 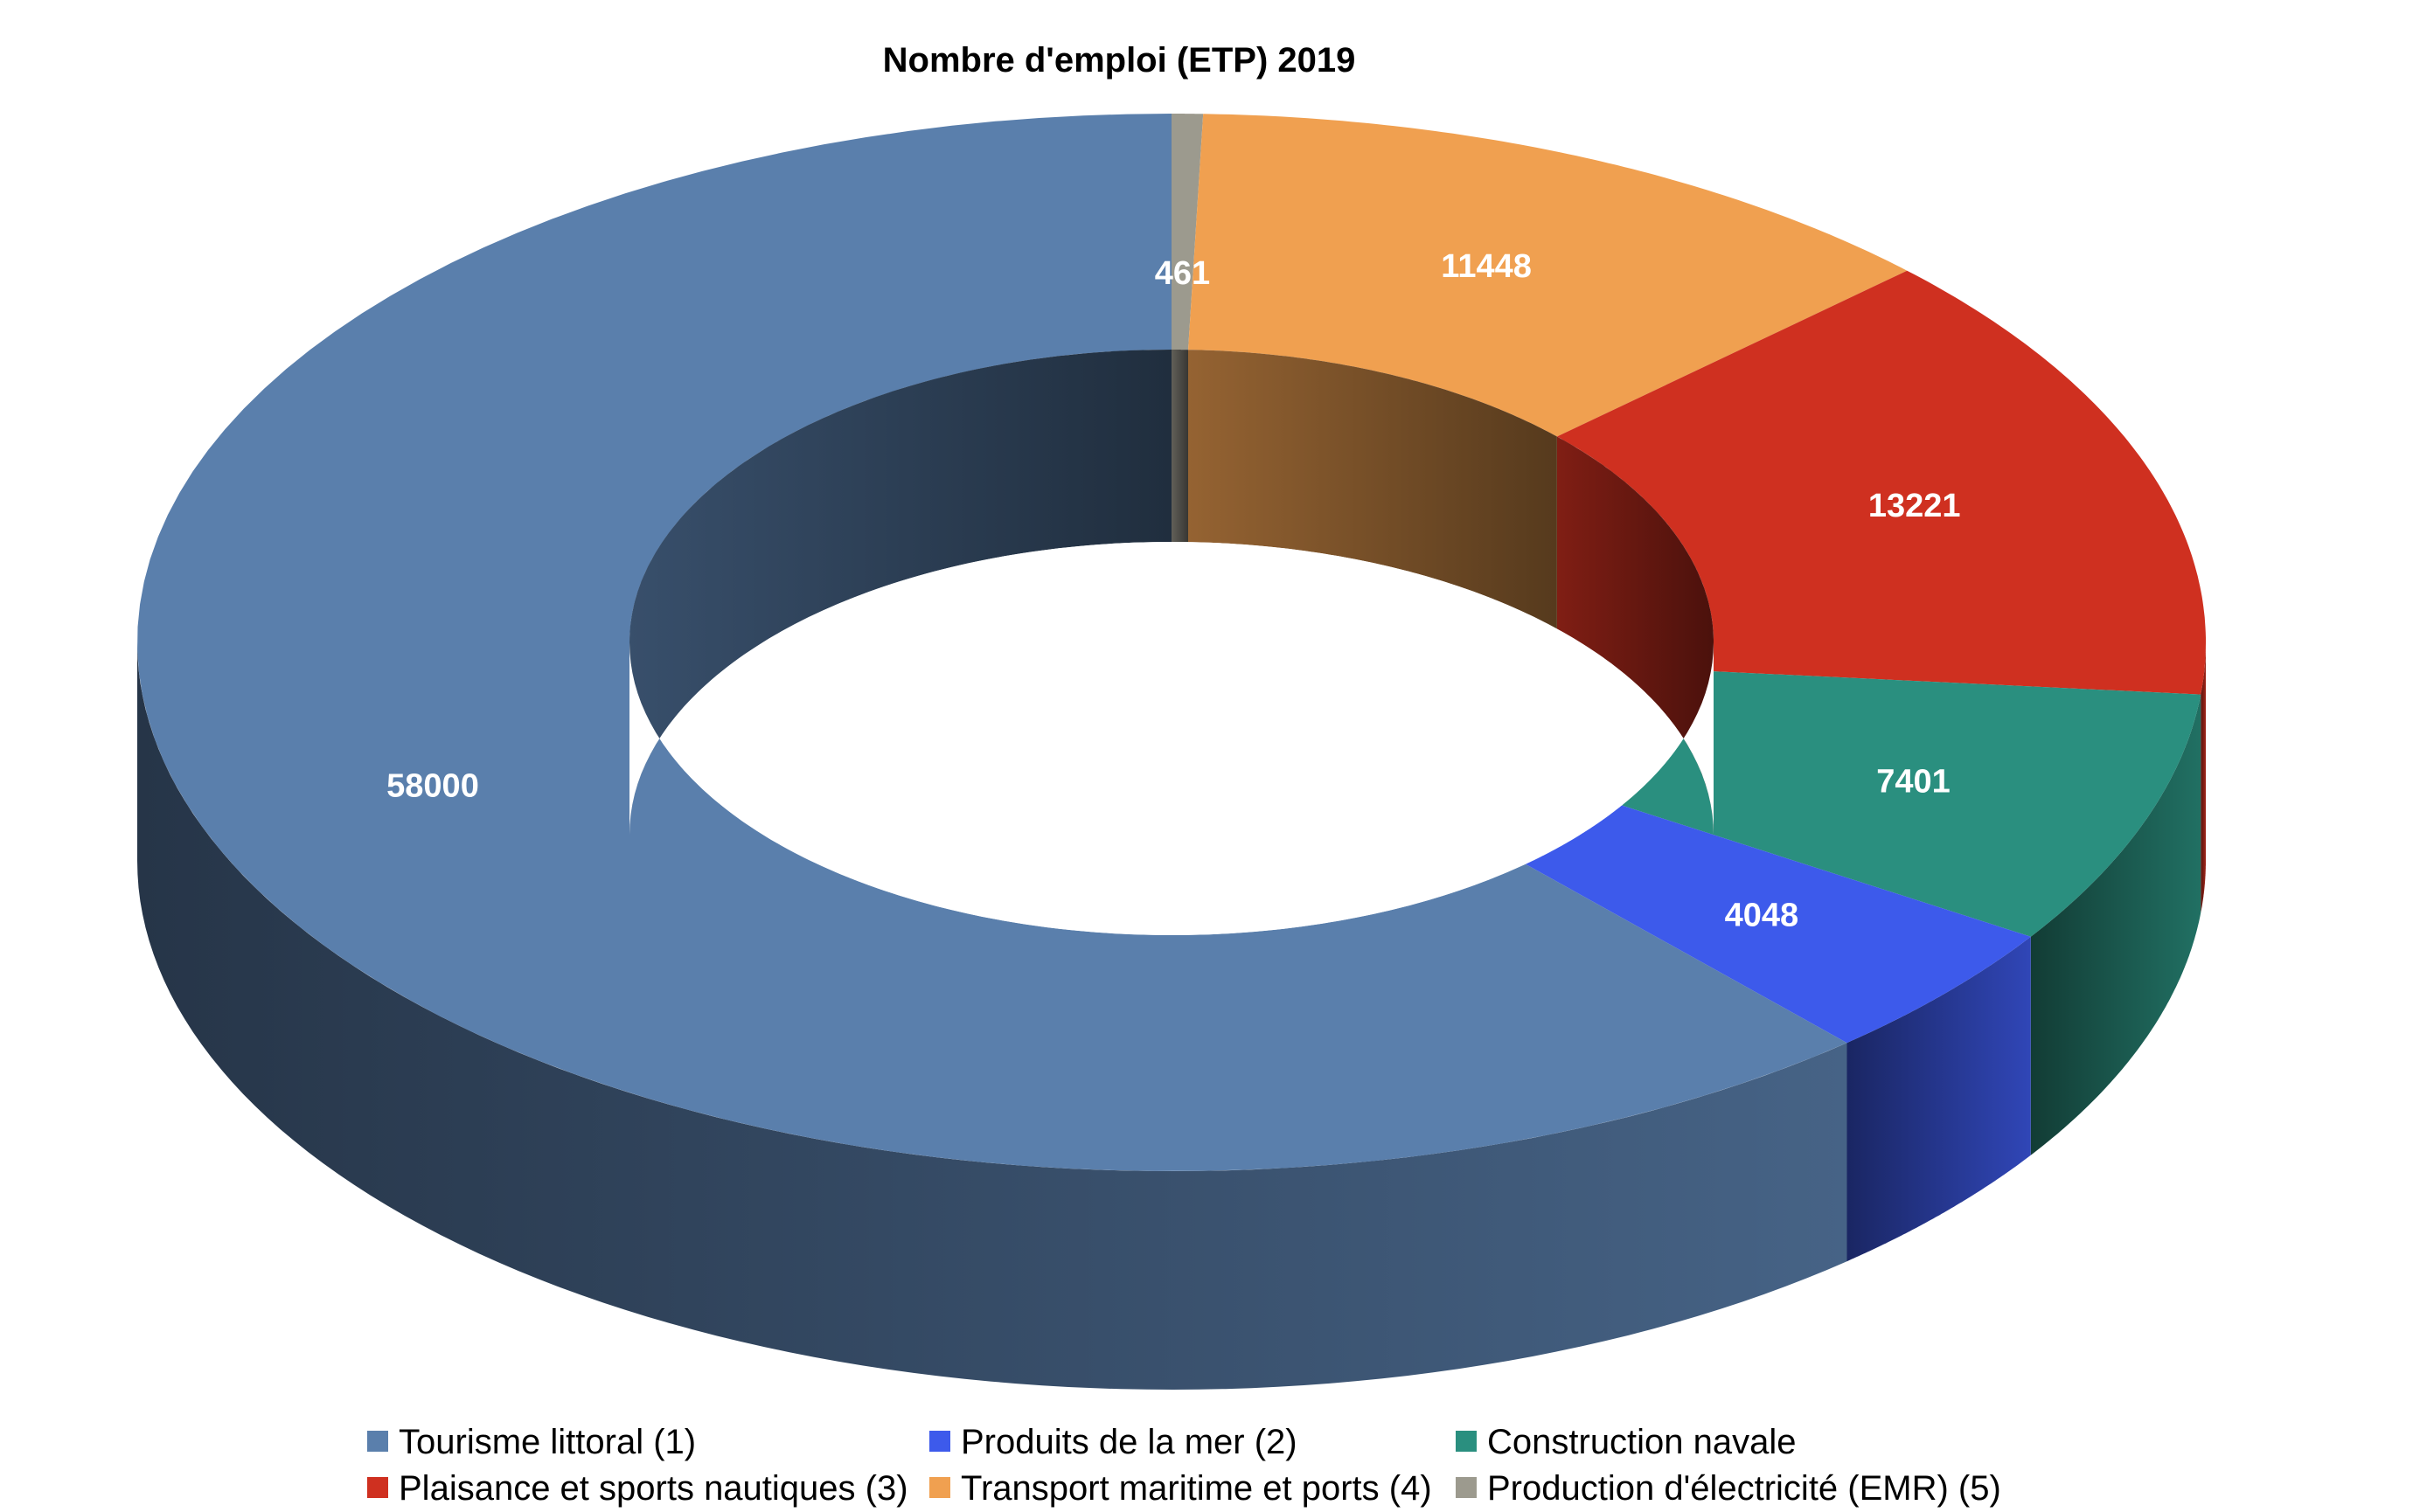 I want to click on legend-label: Tourisme littoral (1), so click(x=548, y=1442).